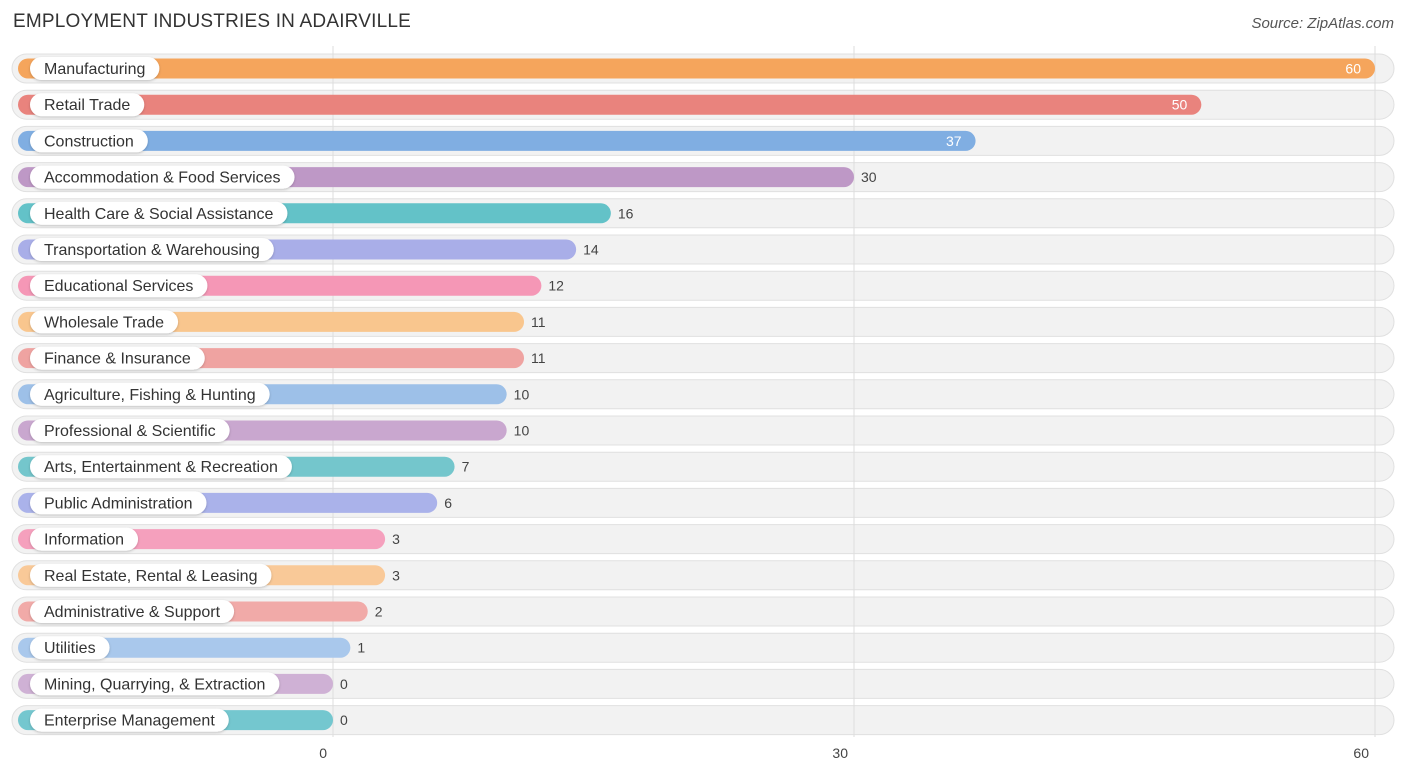  What do you see at coordinates (626, 213) in the screenshot?
I see `value-label: 16` at bounding box center [626, 213].